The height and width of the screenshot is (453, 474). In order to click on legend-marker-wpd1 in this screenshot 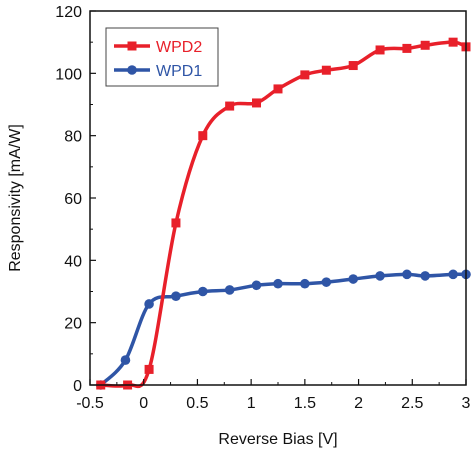, I will do `click(132, 70)`.